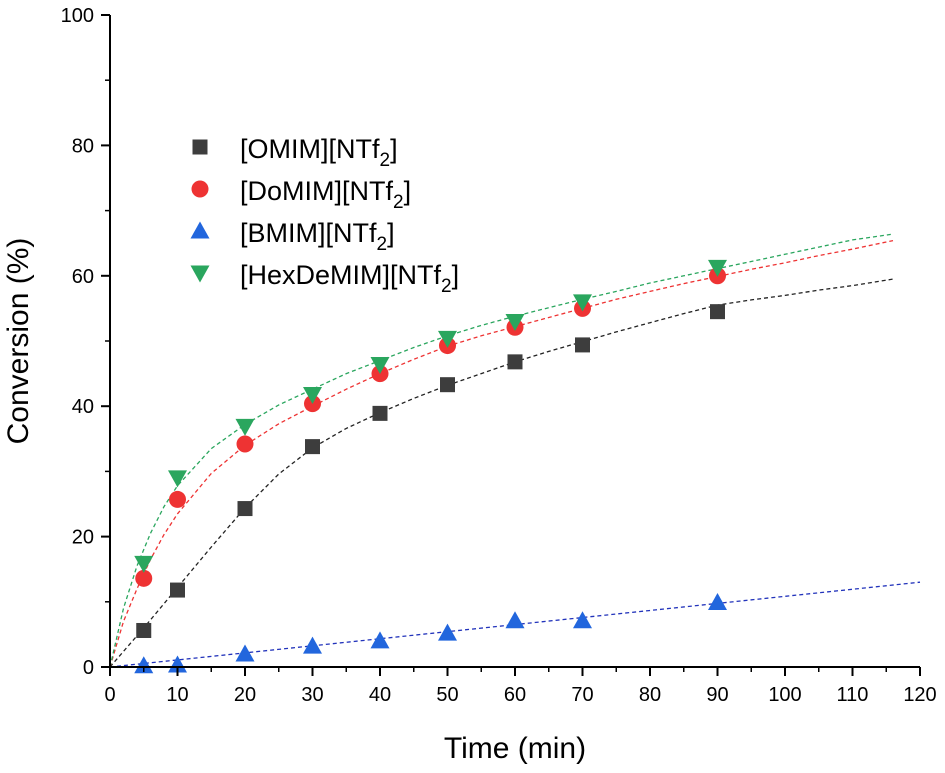 The width and height of the screenshot is (945, 773). I want to click on x-tick-label: 90, so click(717, 695).